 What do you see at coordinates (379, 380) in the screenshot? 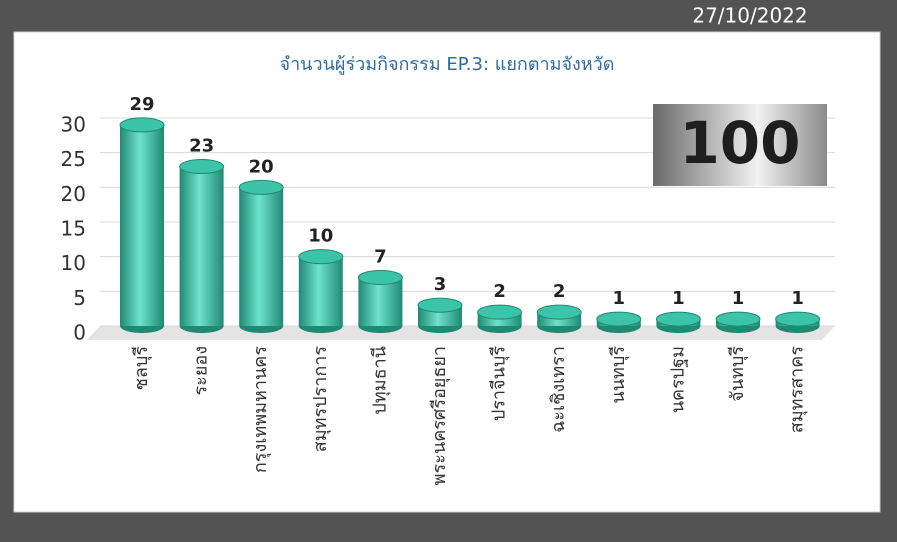
I see `x-tick-label: ปทุมธานี` at bounding box center [379, 380].